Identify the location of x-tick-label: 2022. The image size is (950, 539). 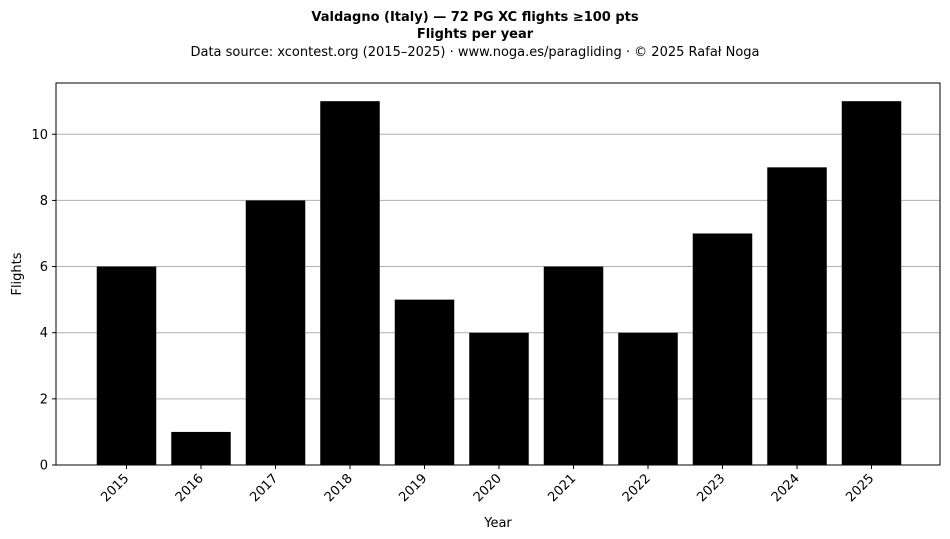
(637, 488).